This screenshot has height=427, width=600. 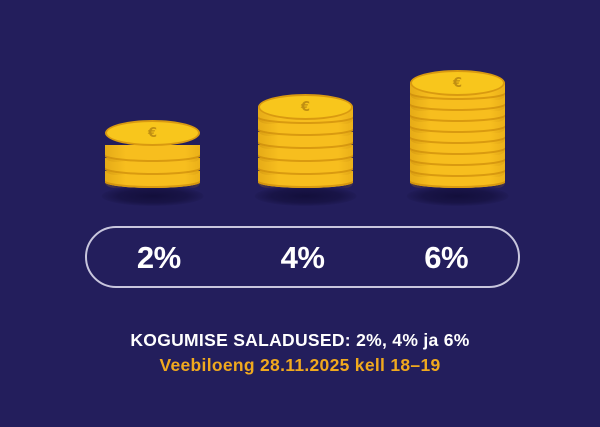 I want to click on caption-headline: KOGUMISE SALADUSED: 2%, 4% ja 6%, so click(x=300, y=340).